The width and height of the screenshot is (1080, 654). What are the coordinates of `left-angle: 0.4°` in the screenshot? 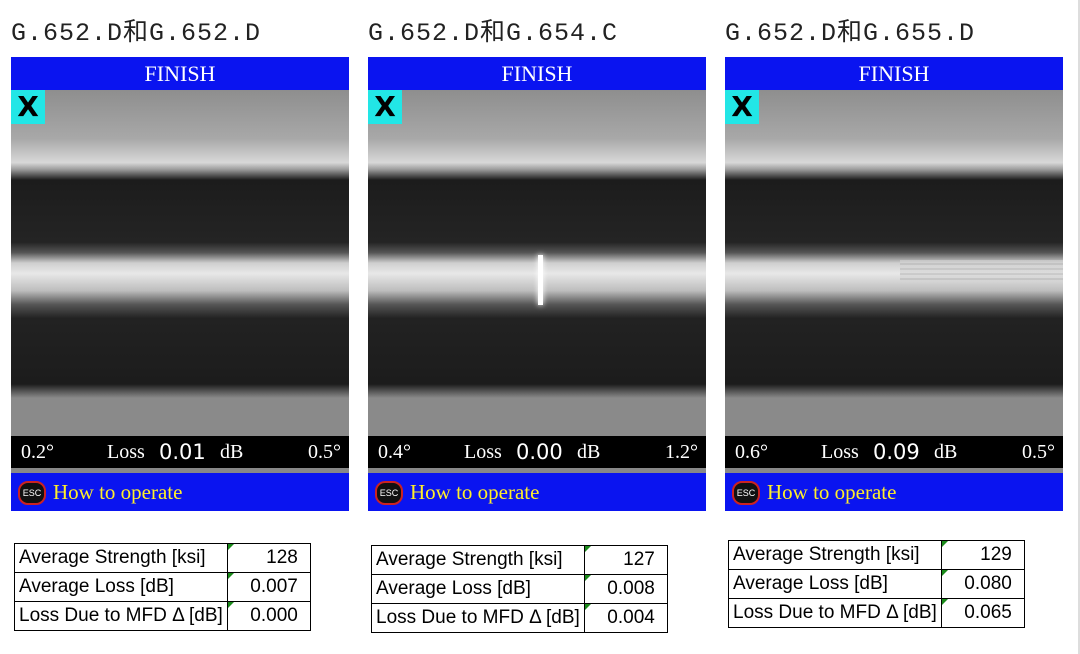 It's located at (394, 452).